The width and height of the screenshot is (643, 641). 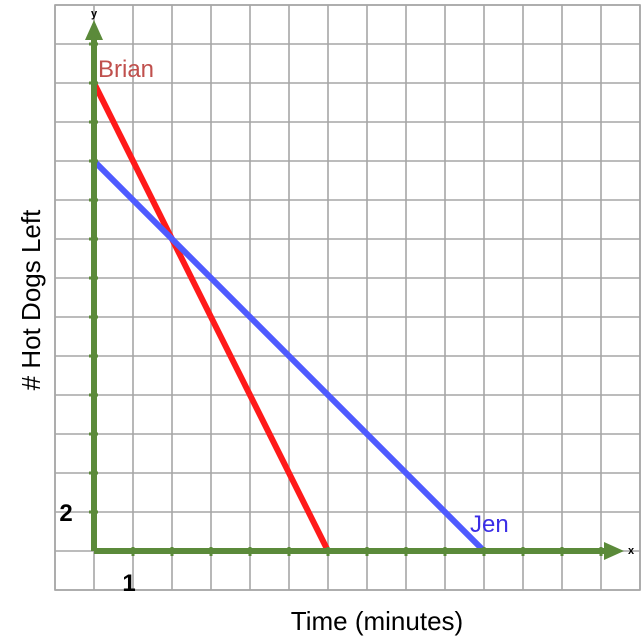 I want to click on x-axis-letter: x, so click(x=631, y=551).